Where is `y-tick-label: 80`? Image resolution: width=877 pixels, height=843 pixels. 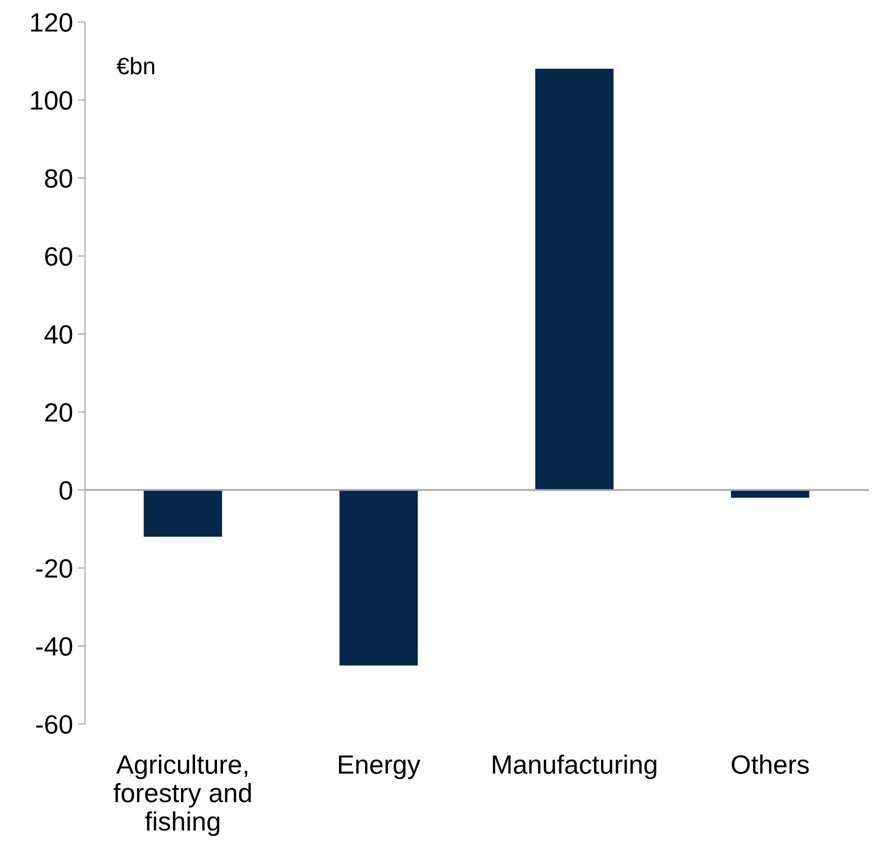 y-tick-label: 80 is located at coordinates (58, 178).